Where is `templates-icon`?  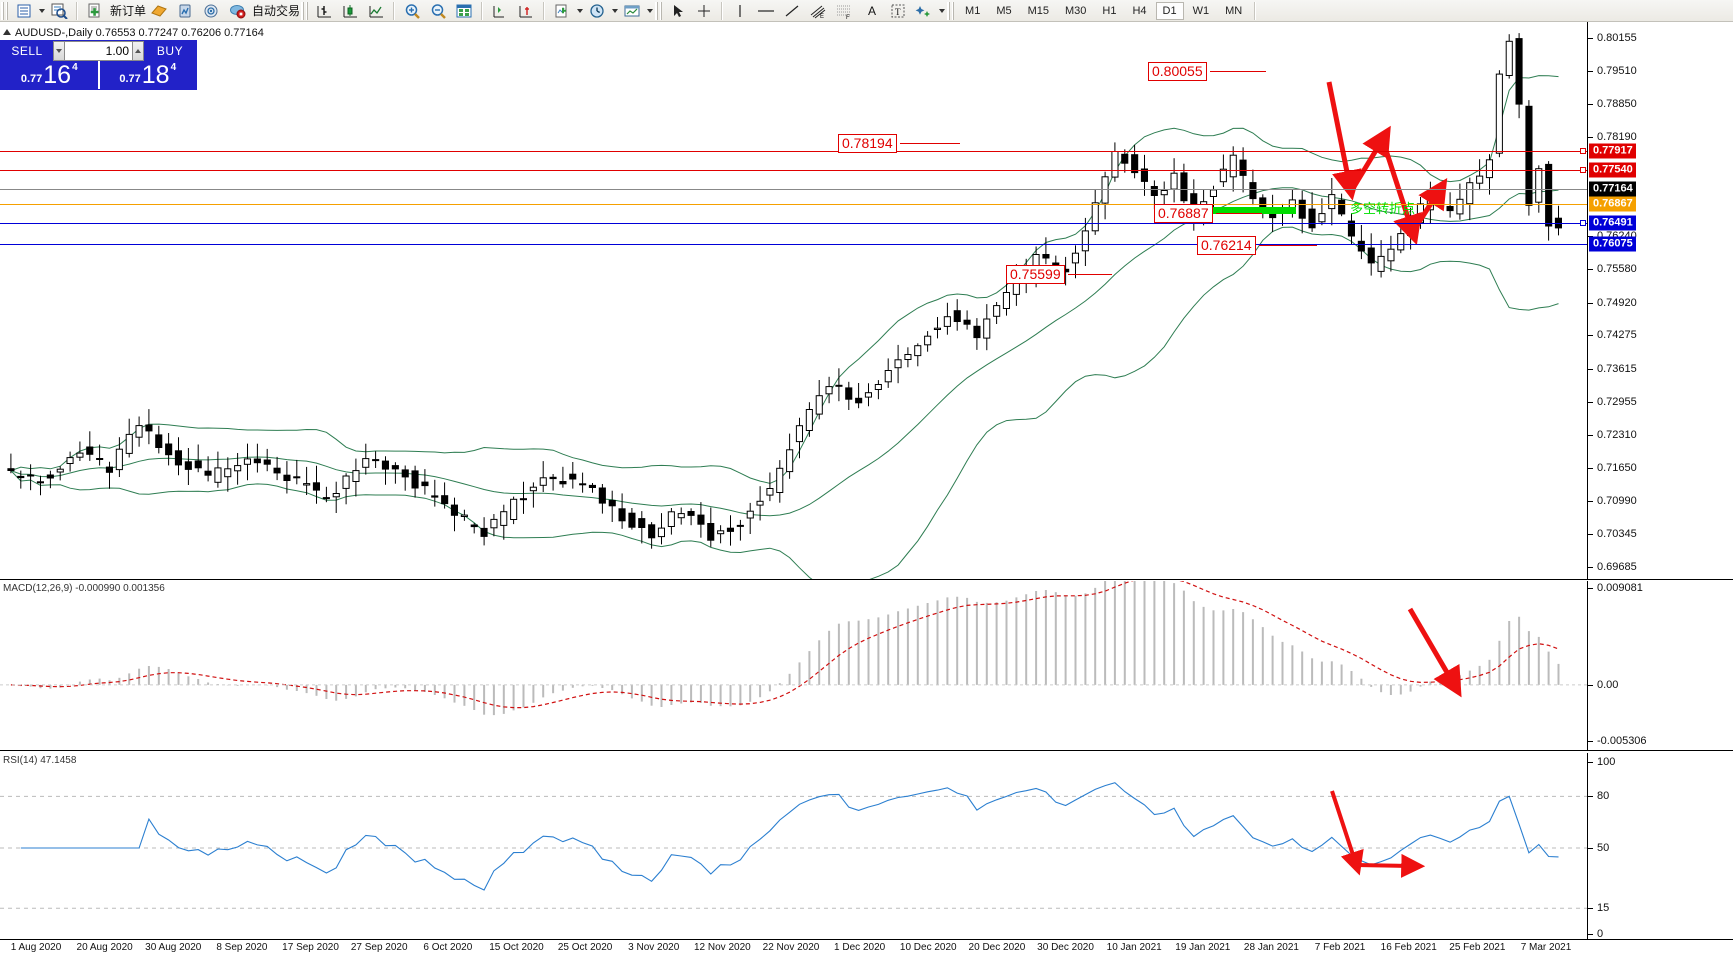 templates-icon is located at coordinates (632, 11).